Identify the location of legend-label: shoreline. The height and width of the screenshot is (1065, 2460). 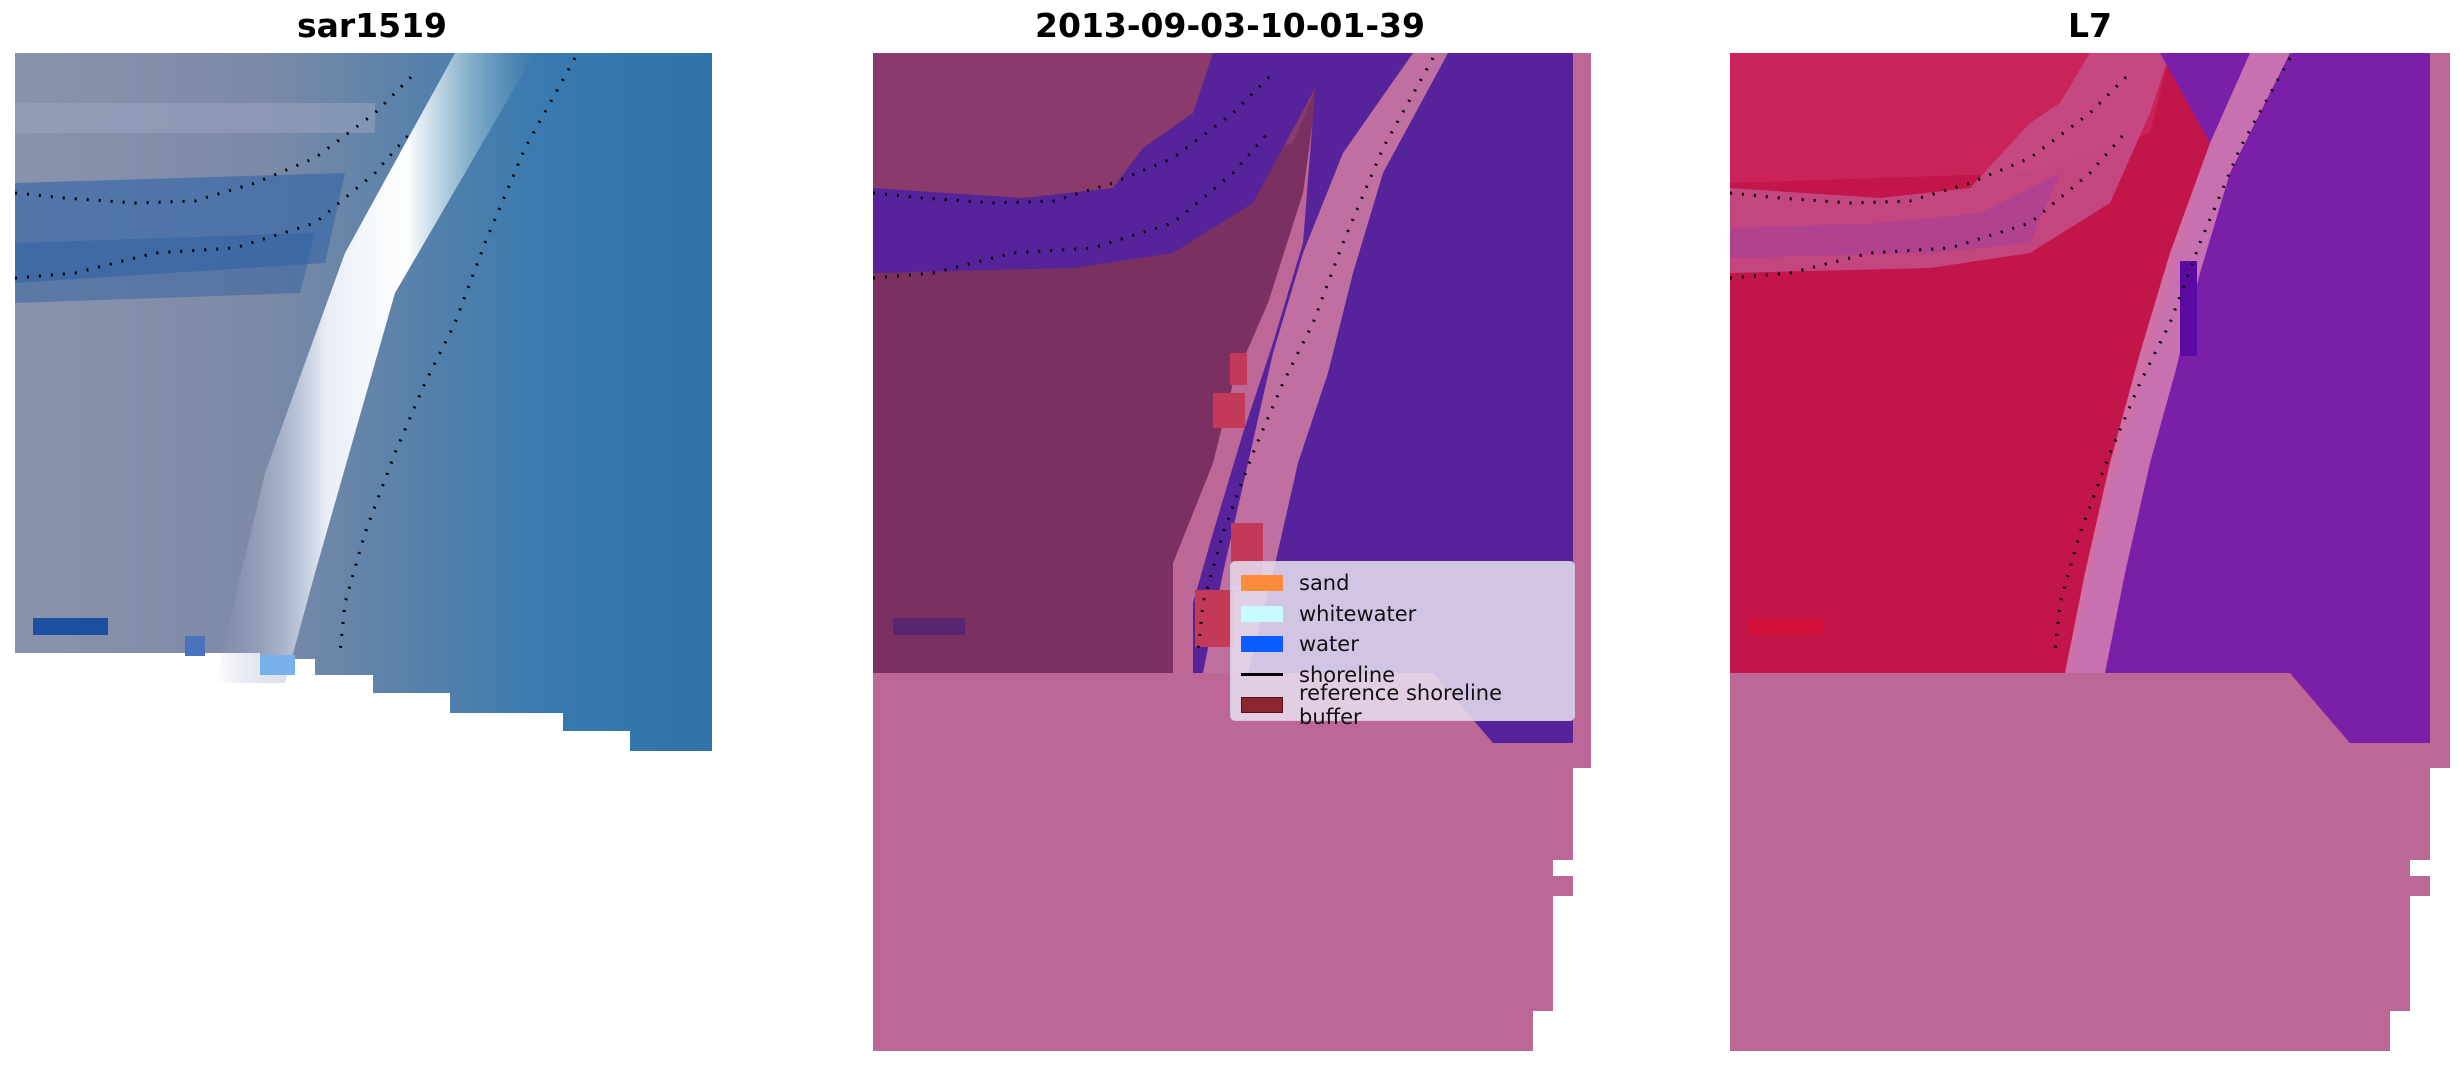
(1347, 674).